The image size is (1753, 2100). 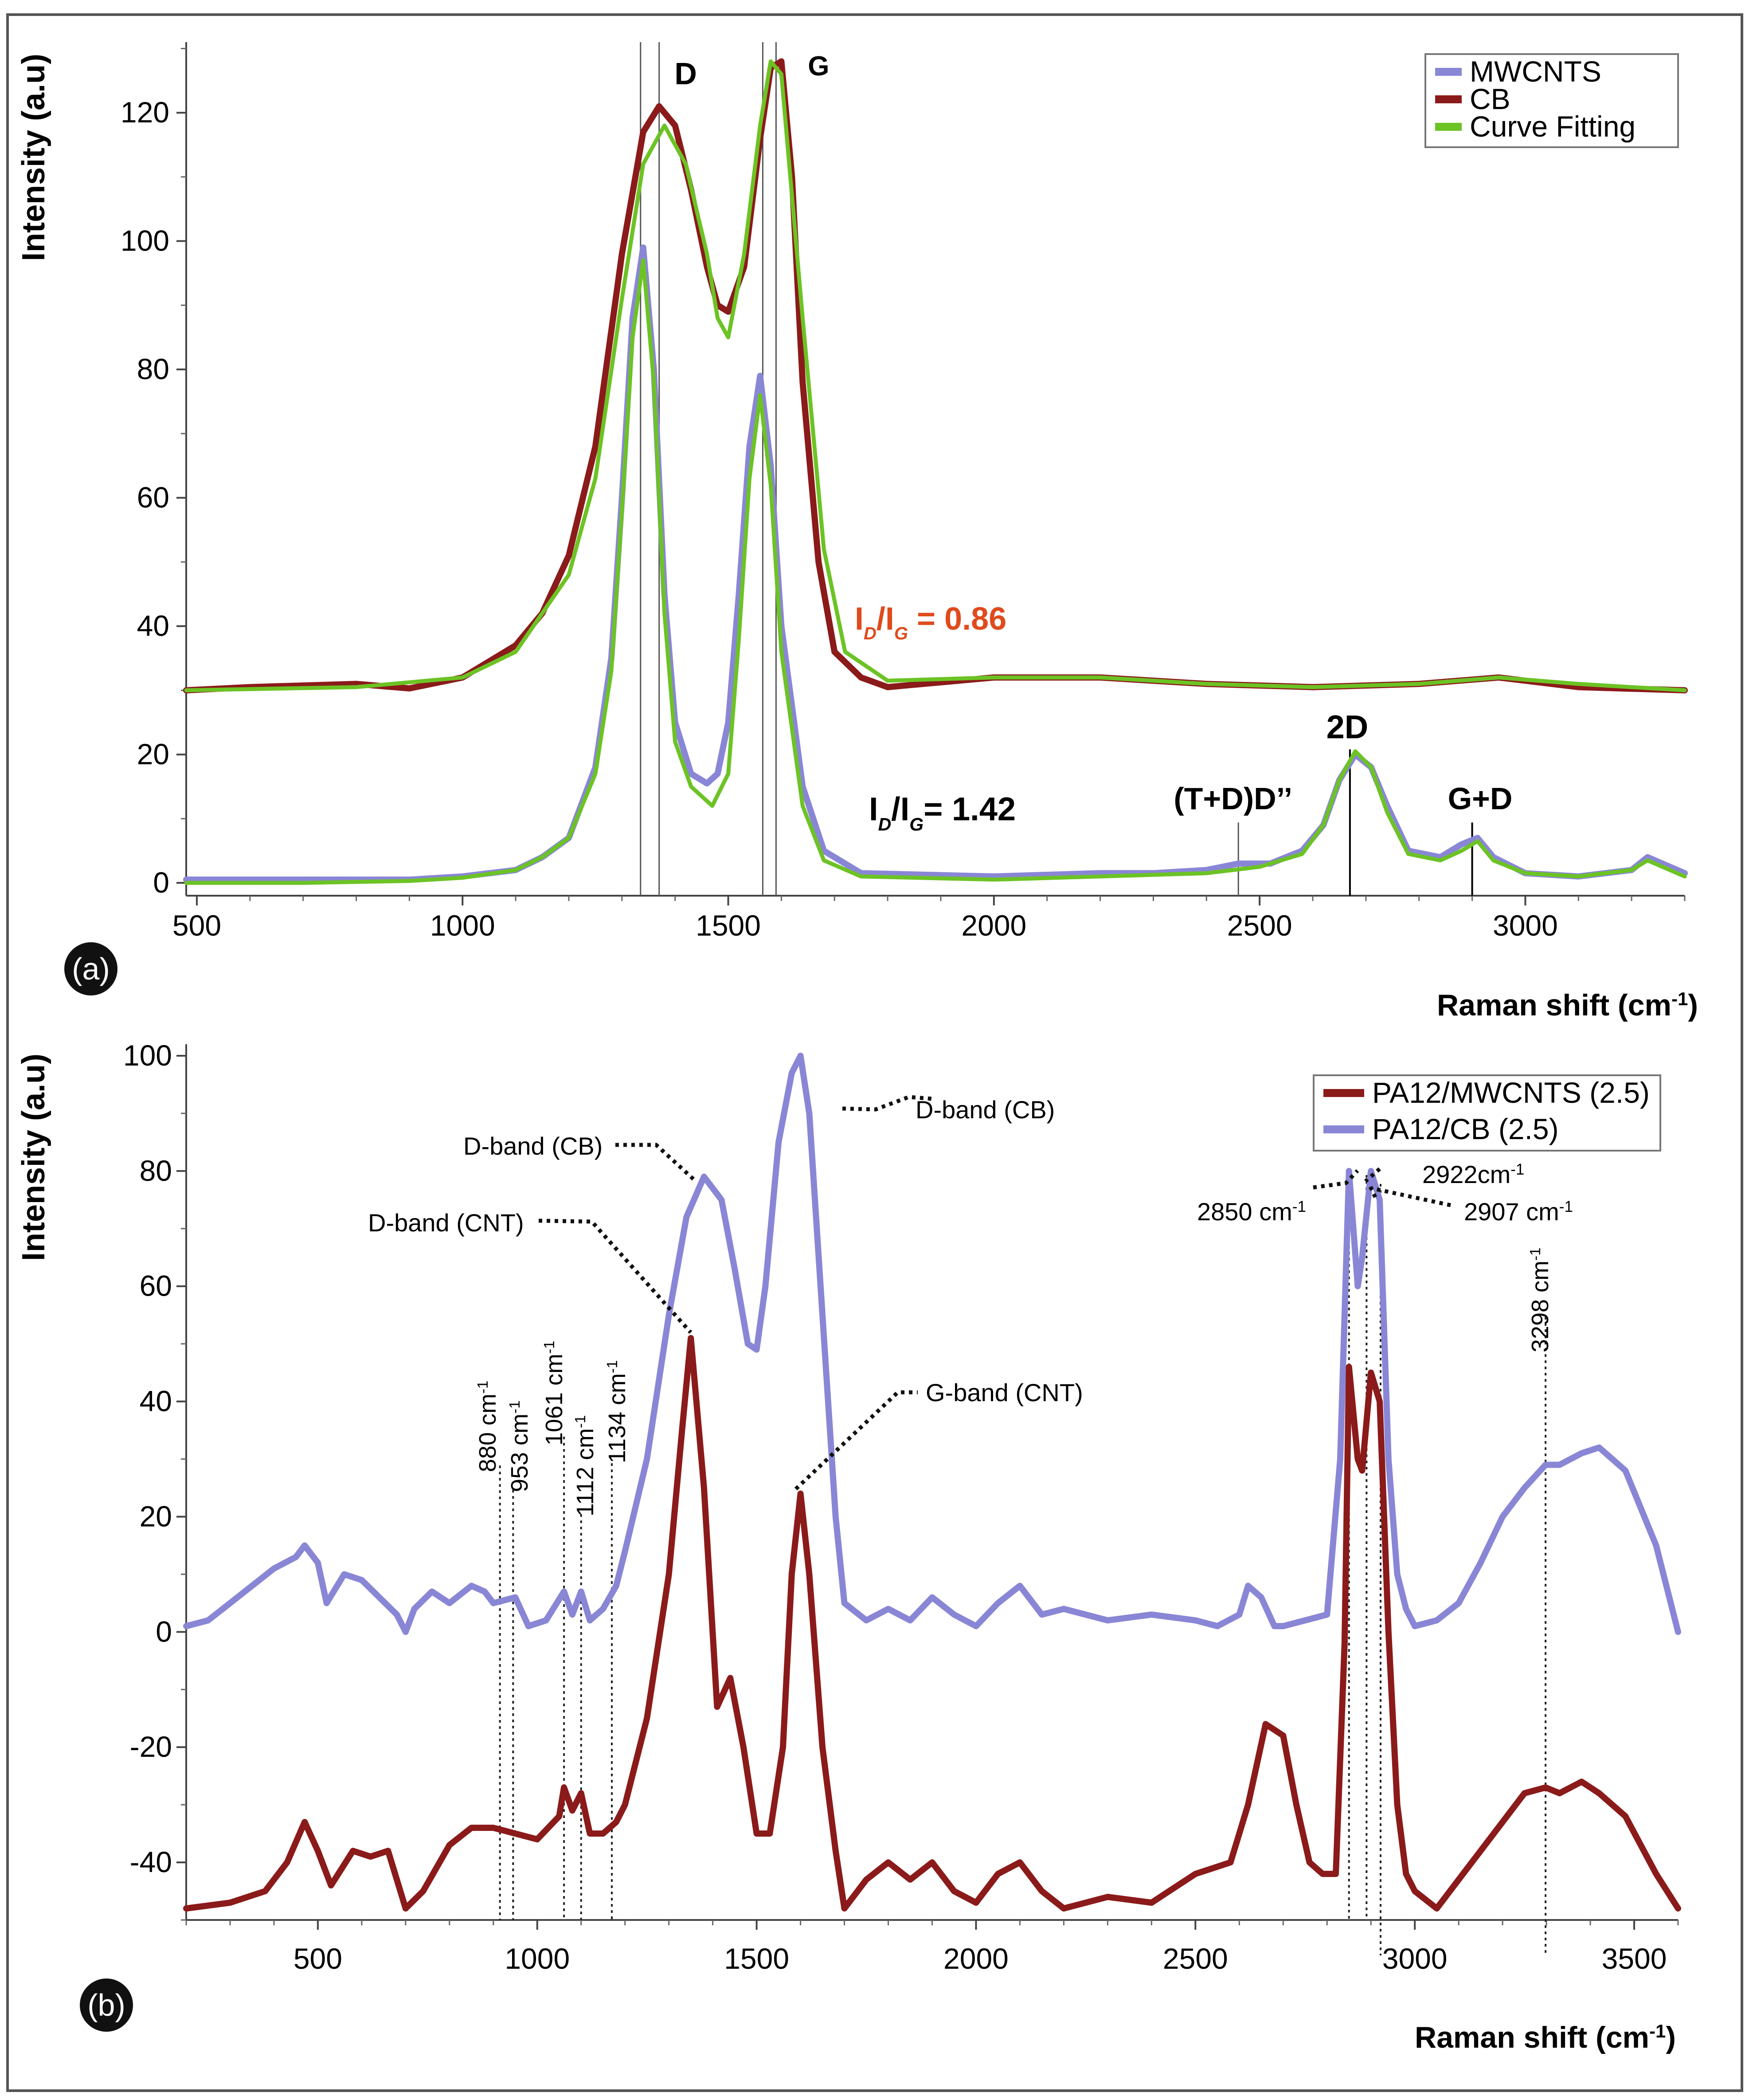 What do you see at coordinates (1511, 1092) in the screenshot?
I see `legend-label: PA12/MWCNTS (2.5)` at bounding box center [1511, 1092].